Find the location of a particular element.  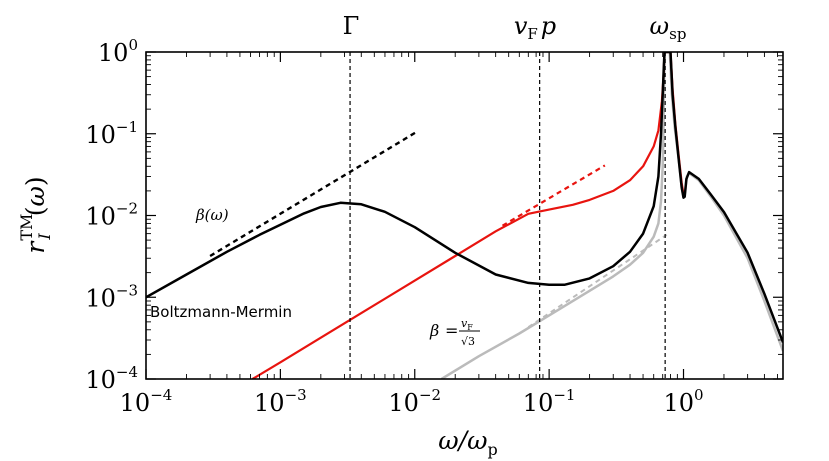

x-tick-label: 10⁻³ is located at coordinates (280, 401).